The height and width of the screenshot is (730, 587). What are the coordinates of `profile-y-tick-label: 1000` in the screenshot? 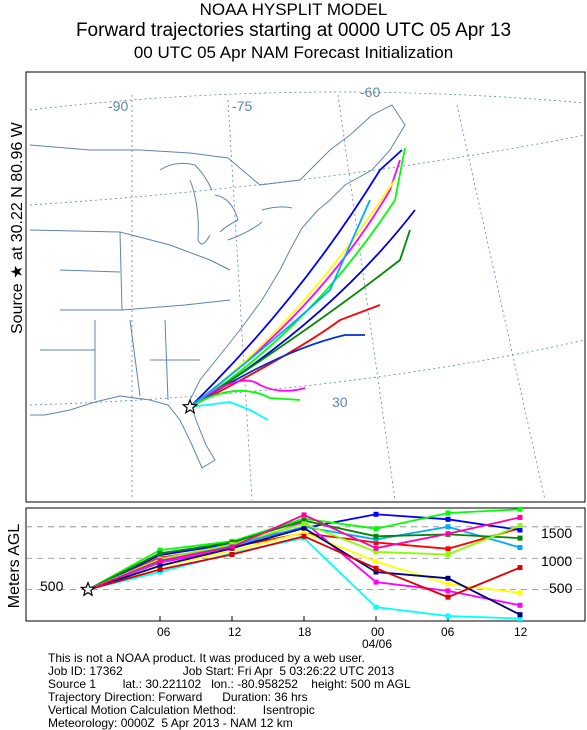 It's located at (556, 561).